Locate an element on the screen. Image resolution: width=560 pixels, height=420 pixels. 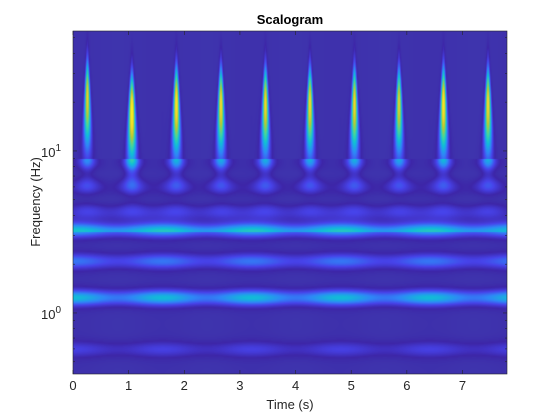
y-tick-label: 10¹ is located at coordinates (51, 151).